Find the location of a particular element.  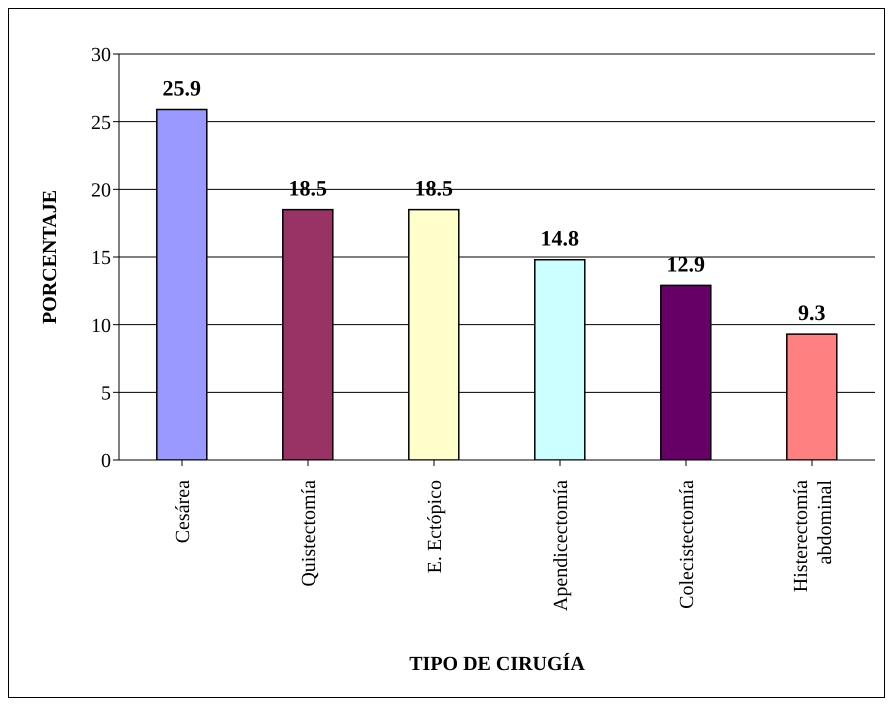

y-tick-label: 10 is located at coordinates (101, 325).